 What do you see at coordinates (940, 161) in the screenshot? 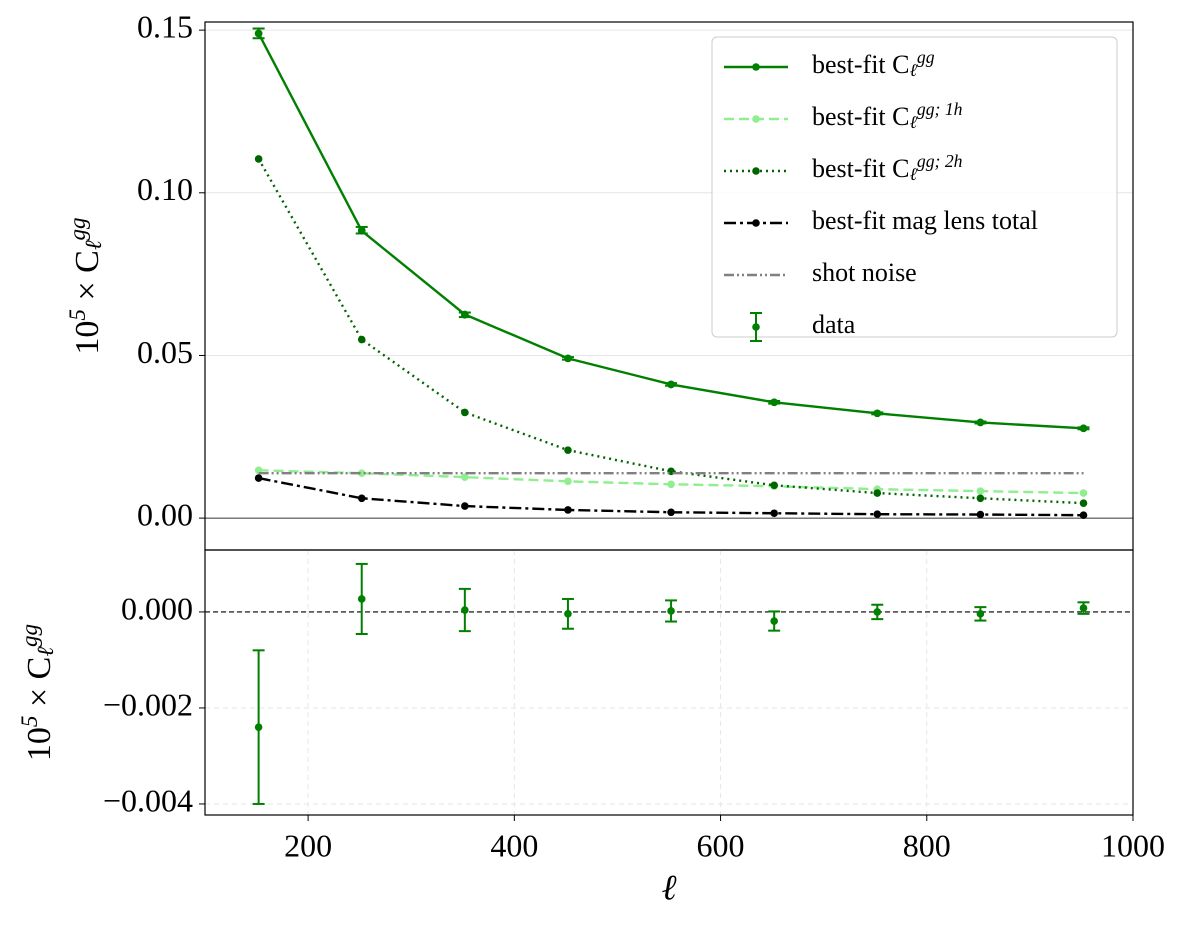
I see `text-part: gg; 2h` at bounding box center [940, 161].